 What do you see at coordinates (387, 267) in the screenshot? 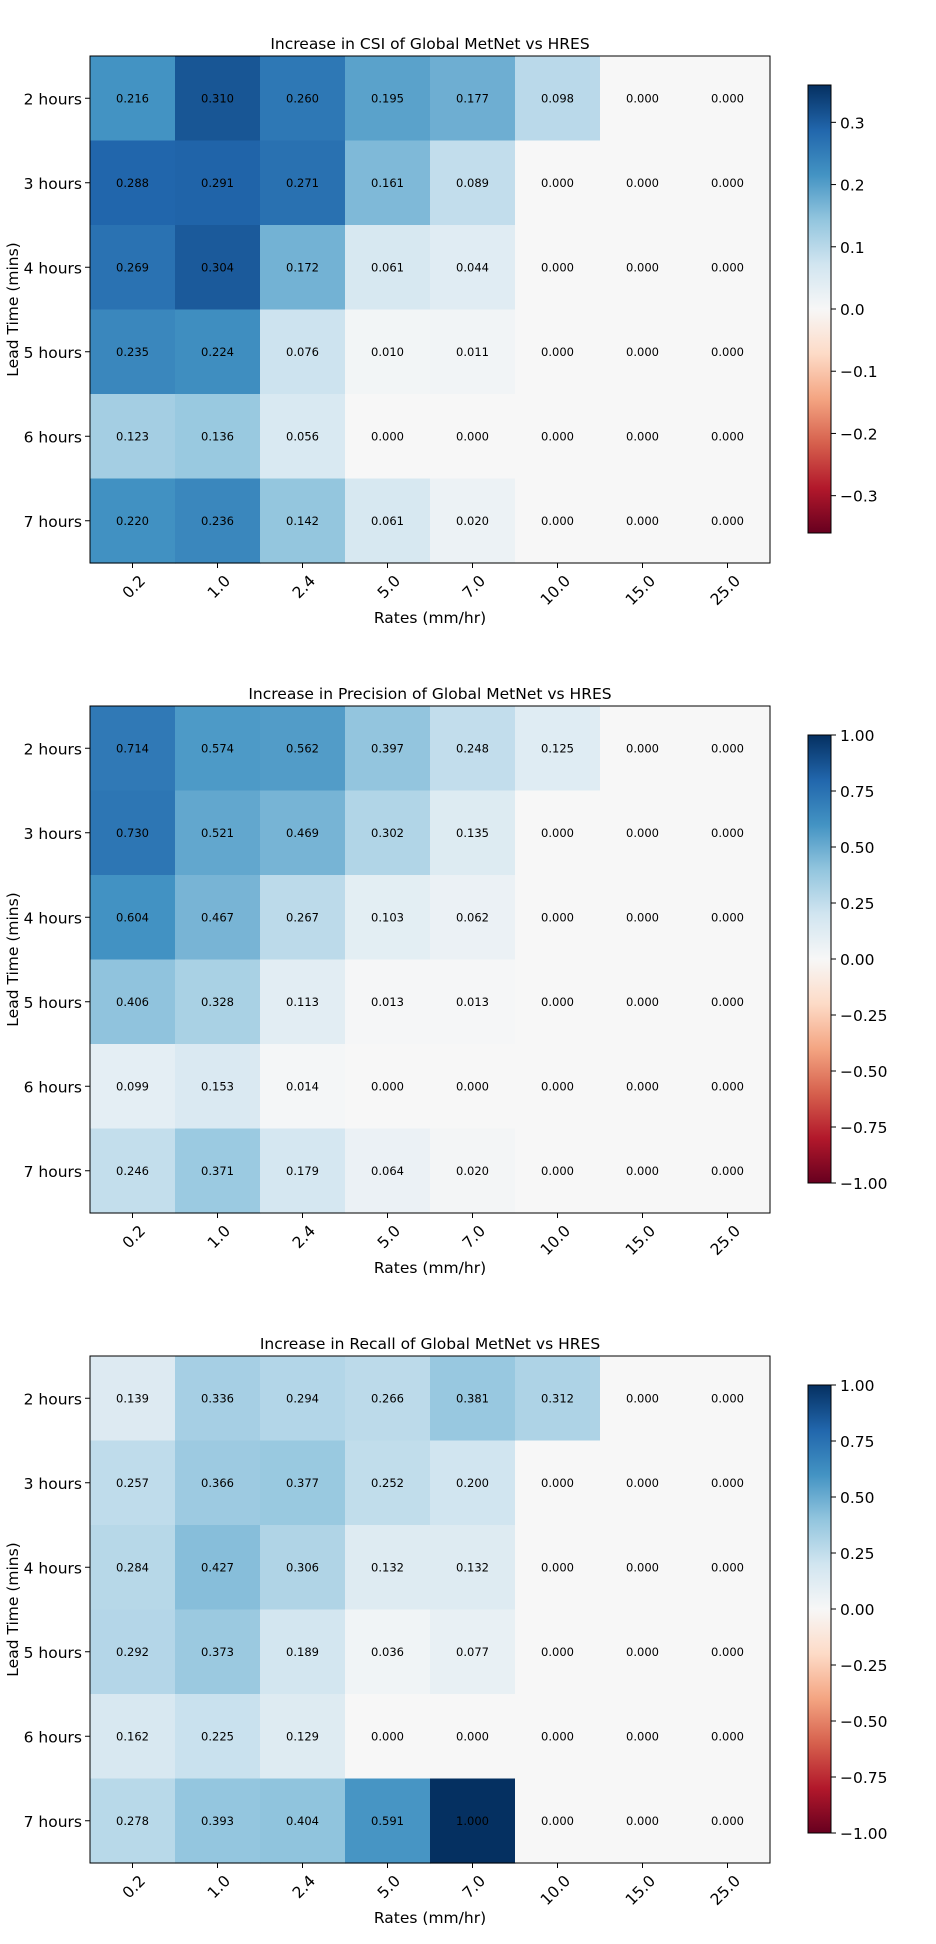
I see `cell-value-label: 0.061` at bounding box center [387, 267].